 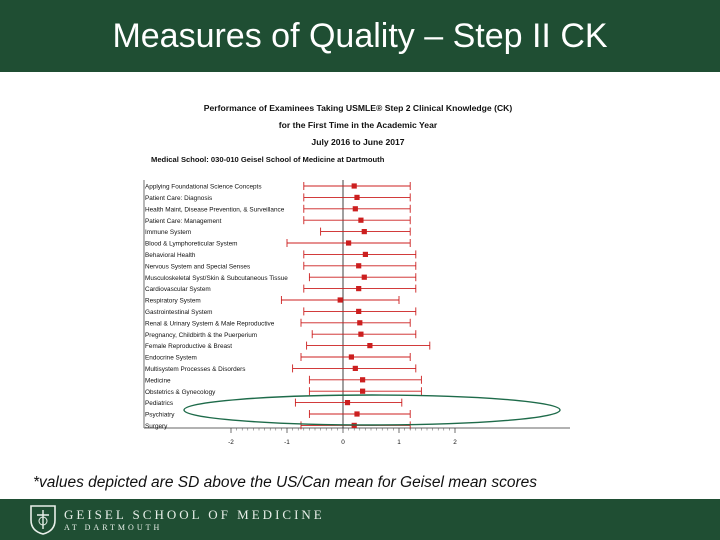 What do you see at coordinates (183, 221) in the screenshot?
I see `category-label: Patient Care: Management` at bounding box center [183, 221].